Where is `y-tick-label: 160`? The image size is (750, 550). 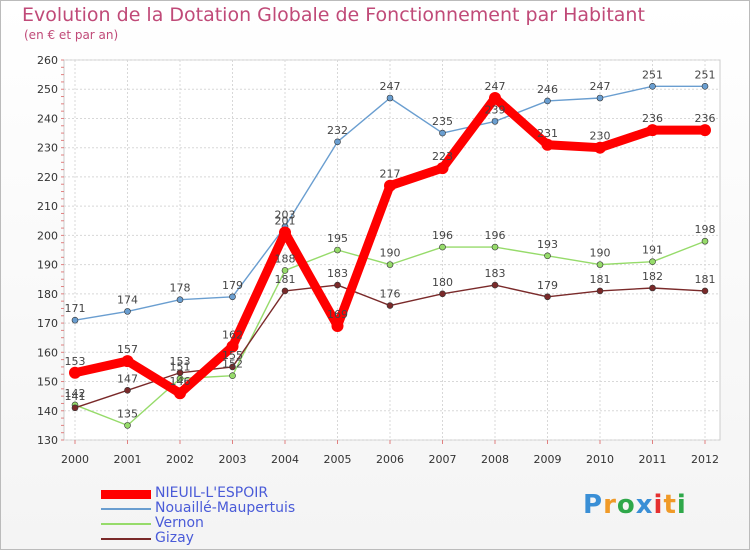 y-tick-label: 160 is located at coordinates (47, 352).